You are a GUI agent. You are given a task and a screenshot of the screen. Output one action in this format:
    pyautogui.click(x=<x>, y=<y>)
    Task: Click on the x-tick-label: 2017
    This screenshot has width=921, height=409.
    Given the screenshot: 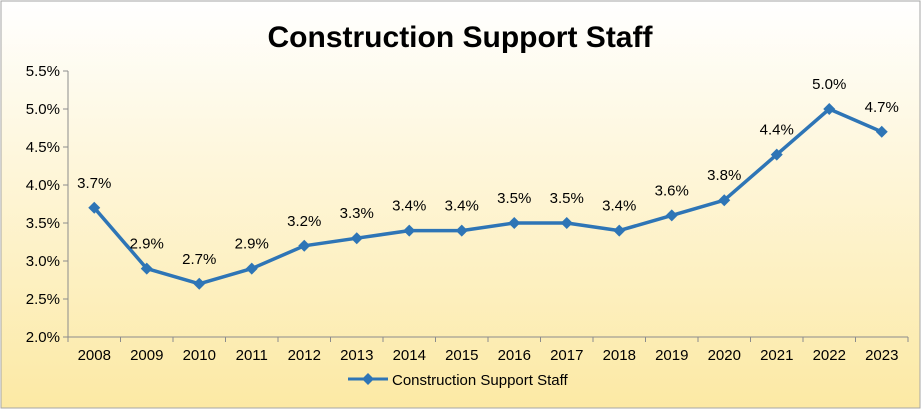 What is the action you would take?
    pyautogui.click(x=566, y=355)
    